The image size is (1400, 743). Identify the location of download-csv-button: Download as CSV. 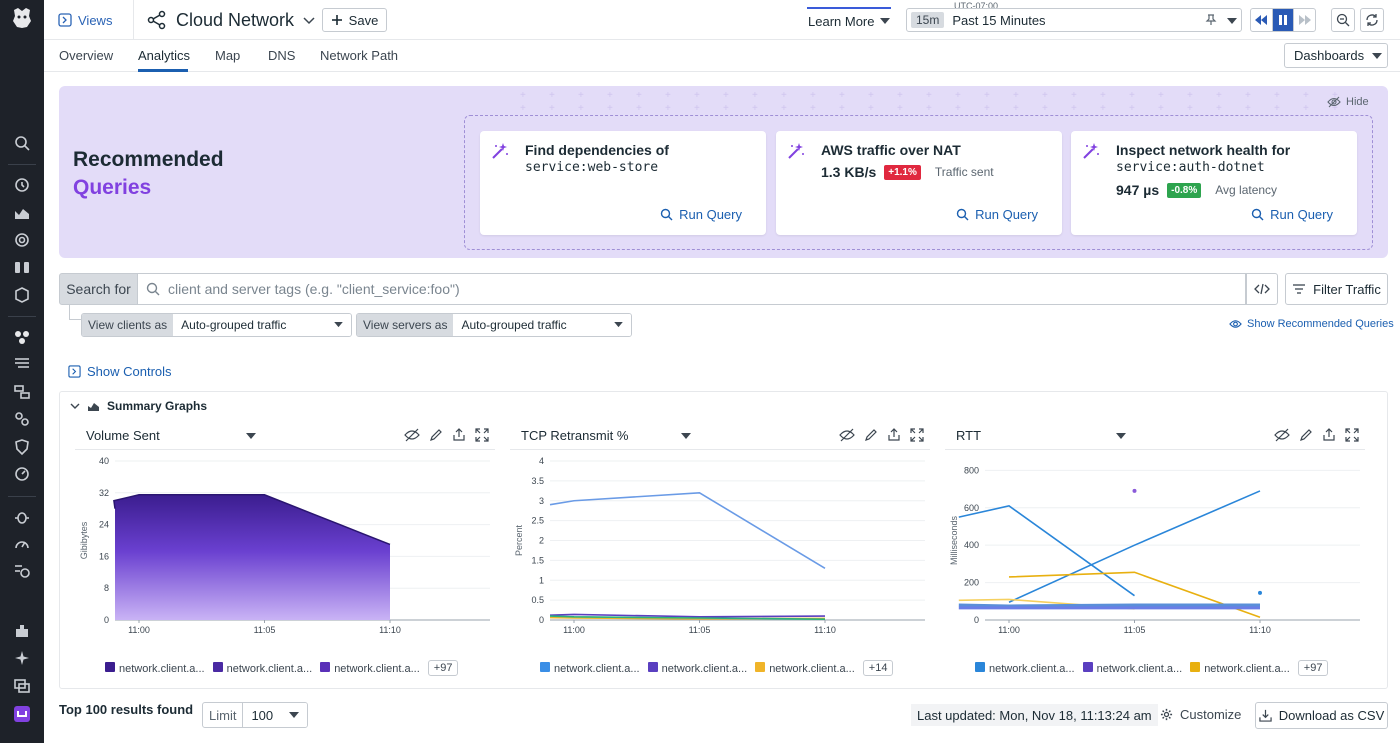
(1321, 715).